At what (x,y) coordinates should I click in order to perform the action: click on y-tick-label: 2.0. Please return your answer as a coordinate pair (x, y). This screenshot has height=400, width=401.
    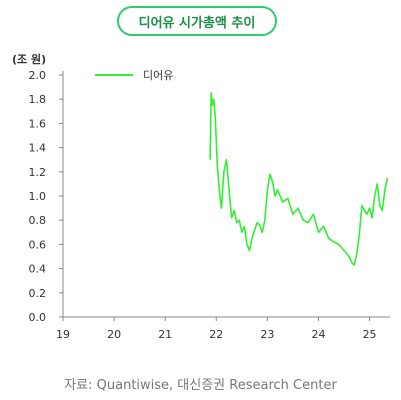
    Looking at the image, I should click on (38, 75).